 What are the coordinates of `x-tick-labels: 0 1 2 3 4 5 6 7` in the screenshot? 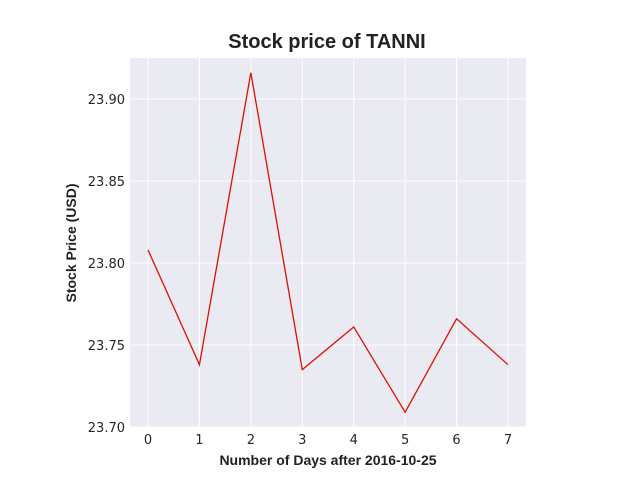 It's located at (328, 440).